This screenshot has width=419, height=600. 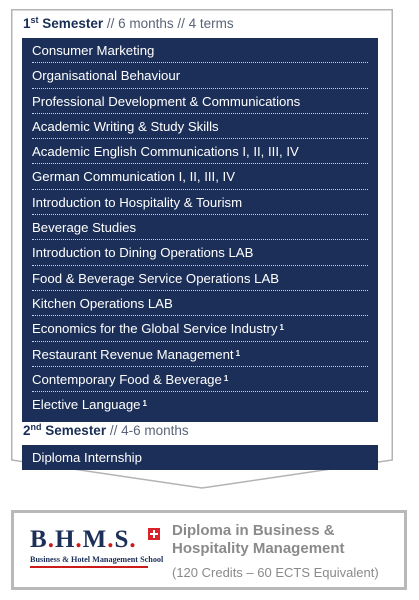 I want to click on course-item: Kitchen Operations LAB, so click(x=200, y=304).